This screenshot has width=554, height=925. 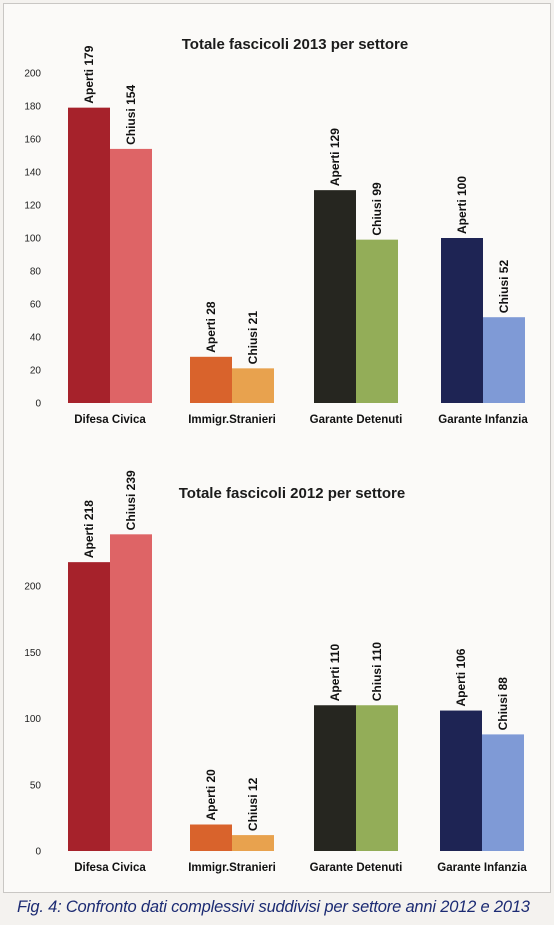 What do you see at coordinates (462, 205) in the screenshot?
I see `data-label: Aperti 100` at bounding box center [462, 205].